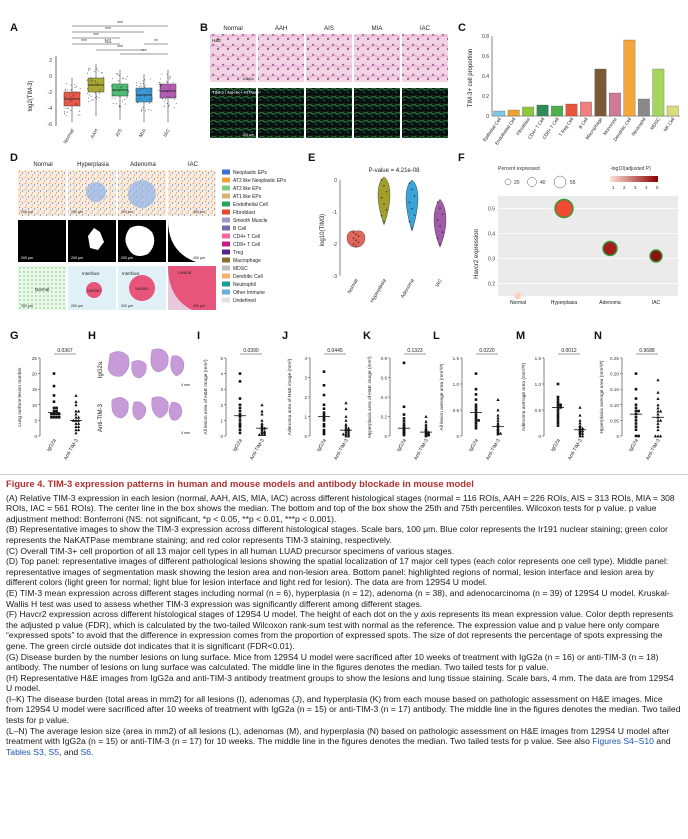 The width and height of the screenshot is (688, 839). I want to click on legend-label: Neutrophil, so click(244, 285).